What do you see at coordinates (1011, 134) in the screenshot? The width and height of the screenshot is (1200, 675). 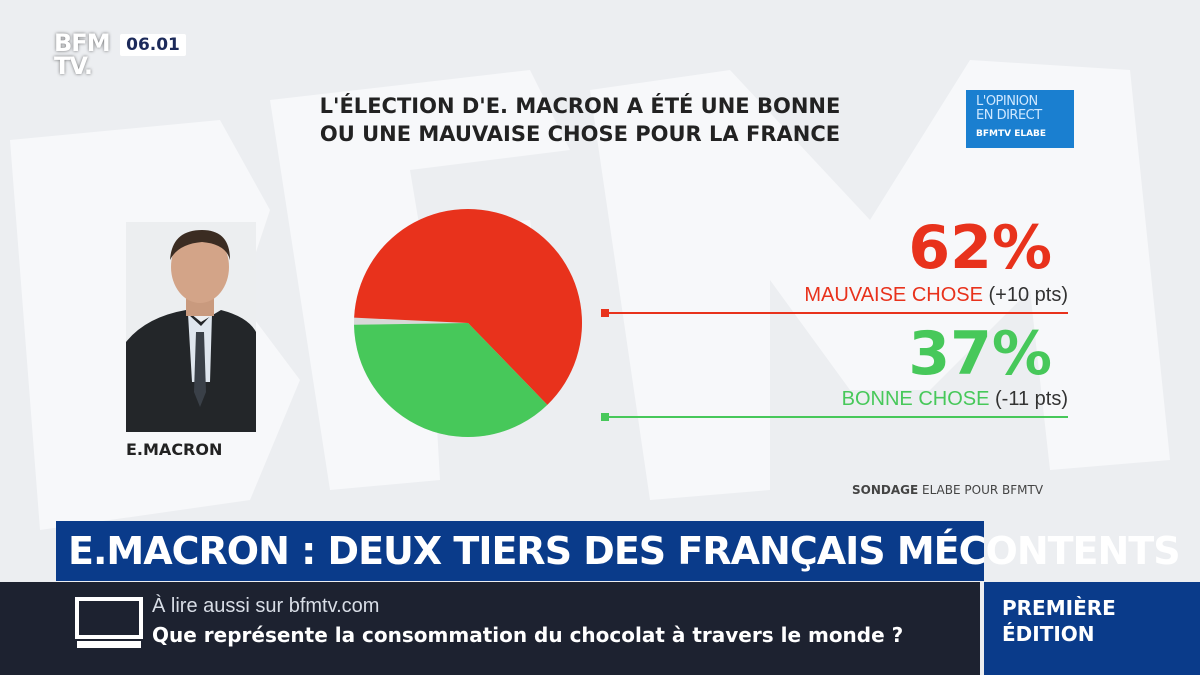 I see `badge-line3: BFMTV ELABE` at bounding box center [1011, 134].